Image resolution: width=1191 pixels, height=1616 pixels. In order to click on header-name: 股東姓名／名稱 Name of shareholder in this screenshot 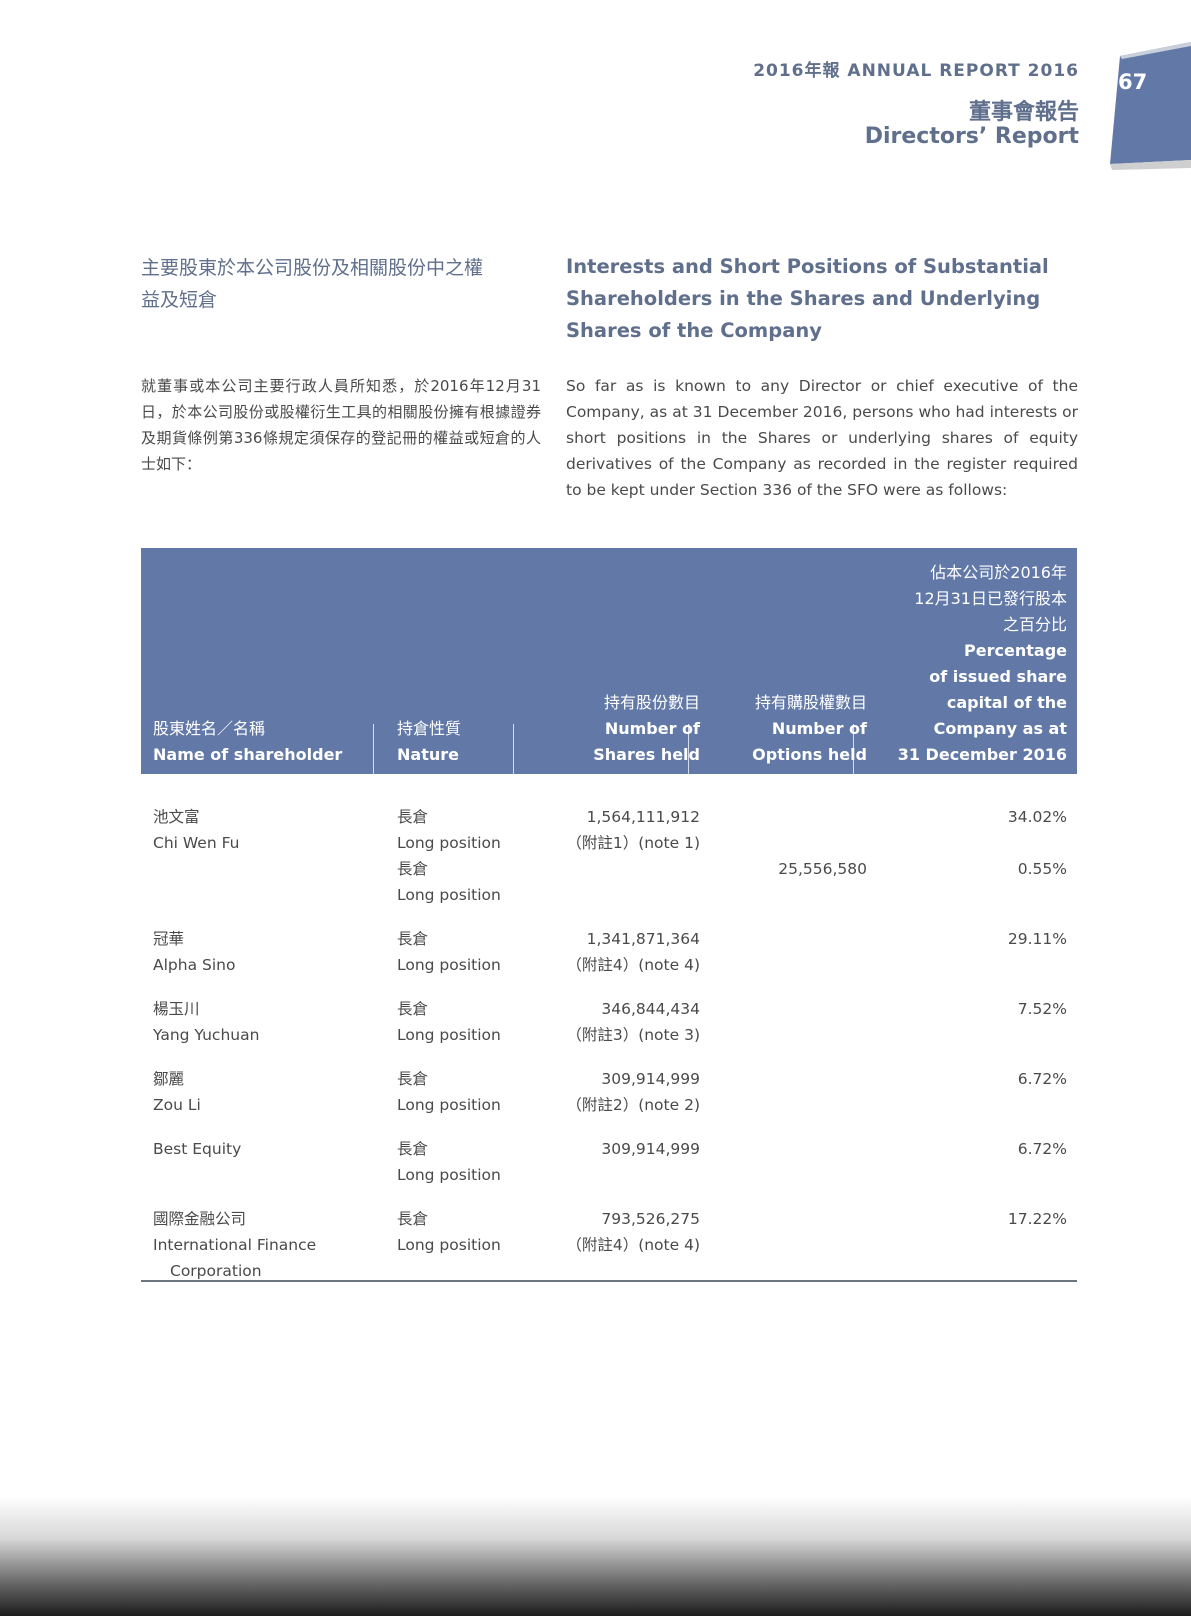, I will do `click(247, 742)`.